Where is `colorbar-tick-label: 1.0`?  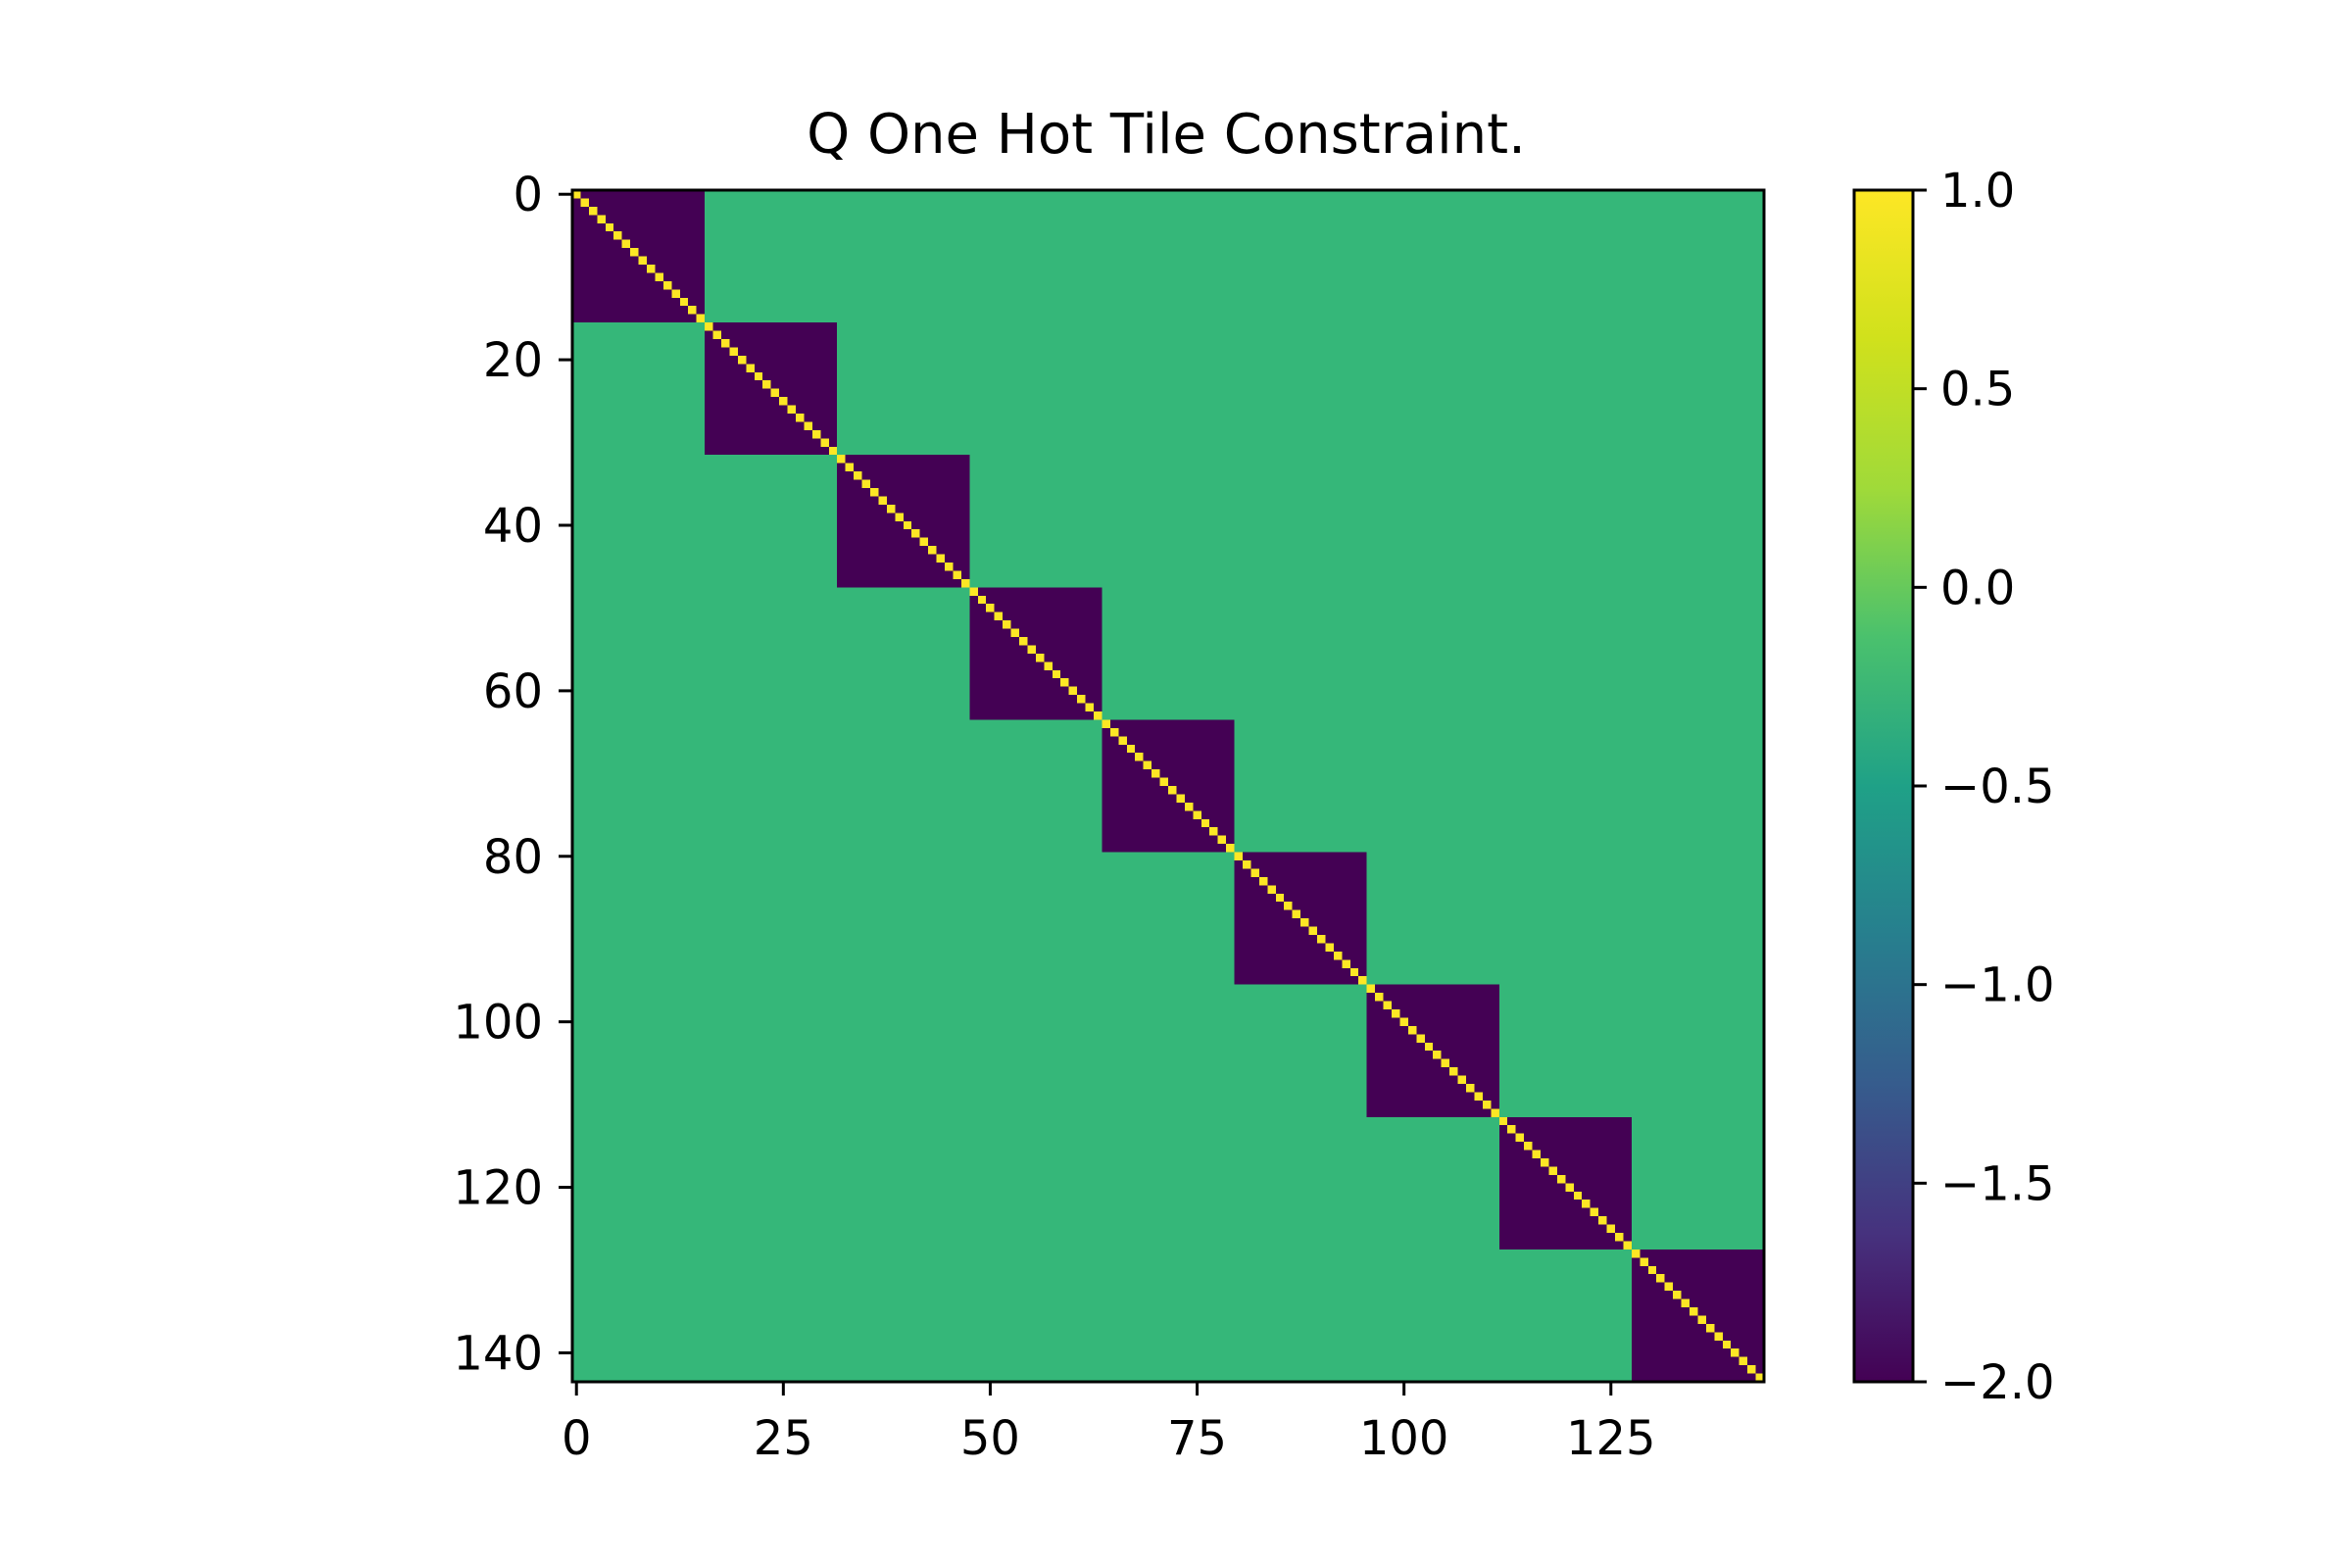
colorbar-tick-label: 1.0 is located at coordinates (1977, 191).